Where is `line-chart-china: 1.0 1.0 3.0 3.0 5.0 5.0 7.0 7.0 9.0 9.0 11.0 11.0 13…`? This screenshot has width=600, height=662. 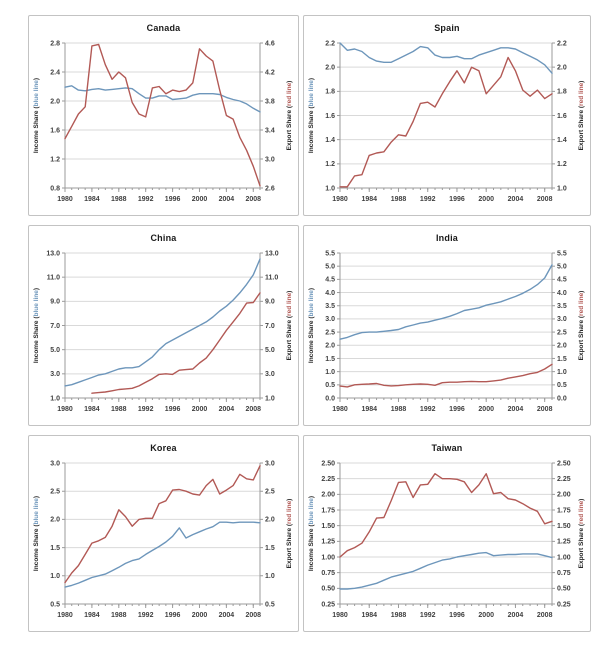
line-chart-china: 1.0 1.0 3.0 3.0 5.0 5.0 7.0 7.0 9.0 9.0 11.0 11.0 13… is located at coordinates (163, 331).